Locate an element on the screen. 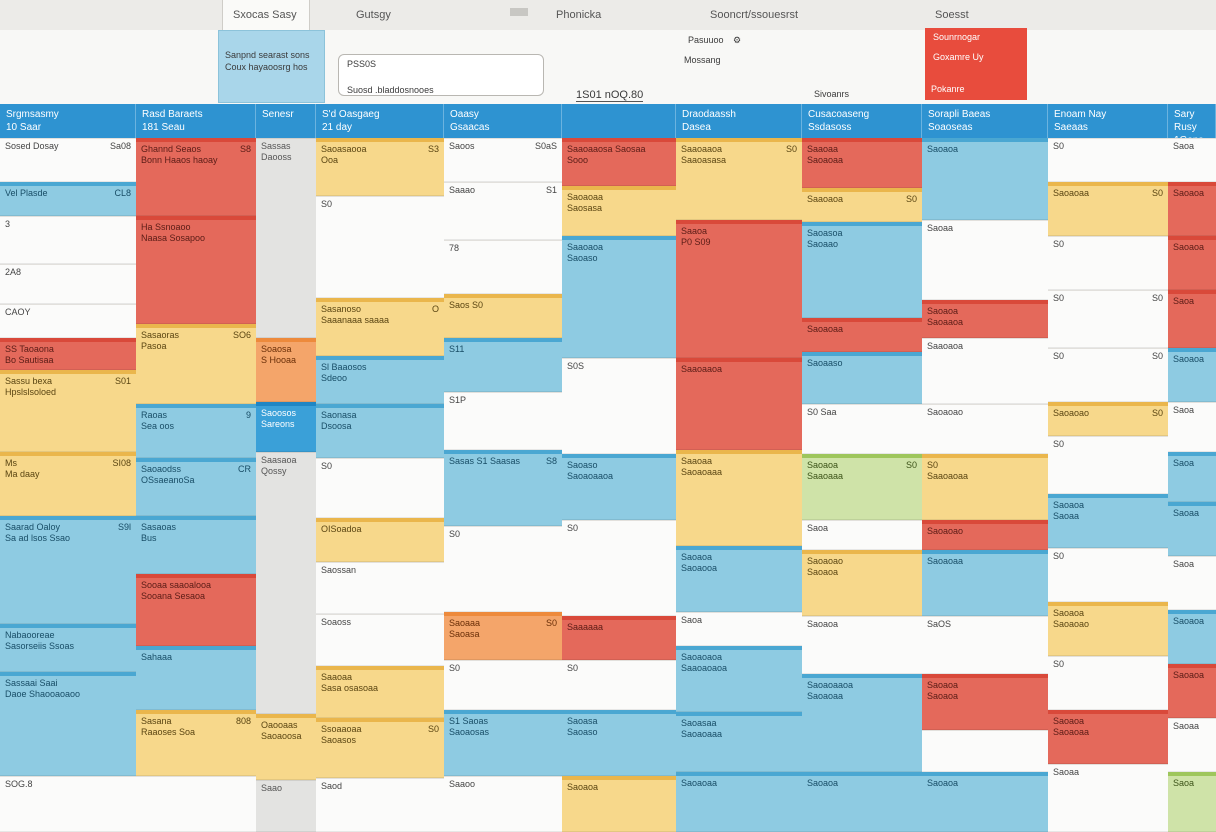  tab-3: Sooncrt/ssouesrst is located at coordinates (754, 15).